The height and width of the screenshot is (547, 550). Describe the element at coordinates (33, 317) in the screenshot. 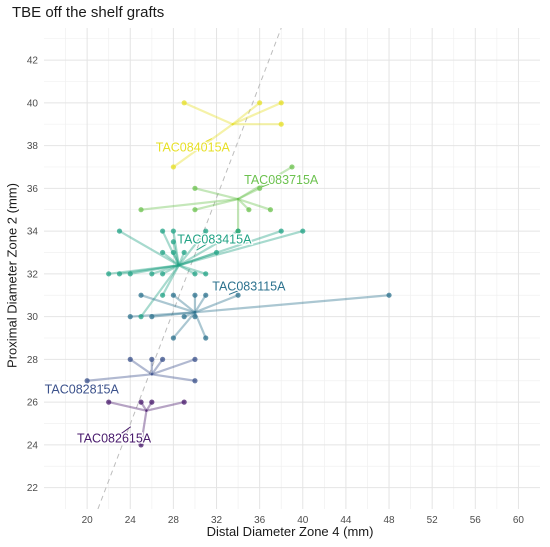

I see `y-tick-label: 30` at that location.